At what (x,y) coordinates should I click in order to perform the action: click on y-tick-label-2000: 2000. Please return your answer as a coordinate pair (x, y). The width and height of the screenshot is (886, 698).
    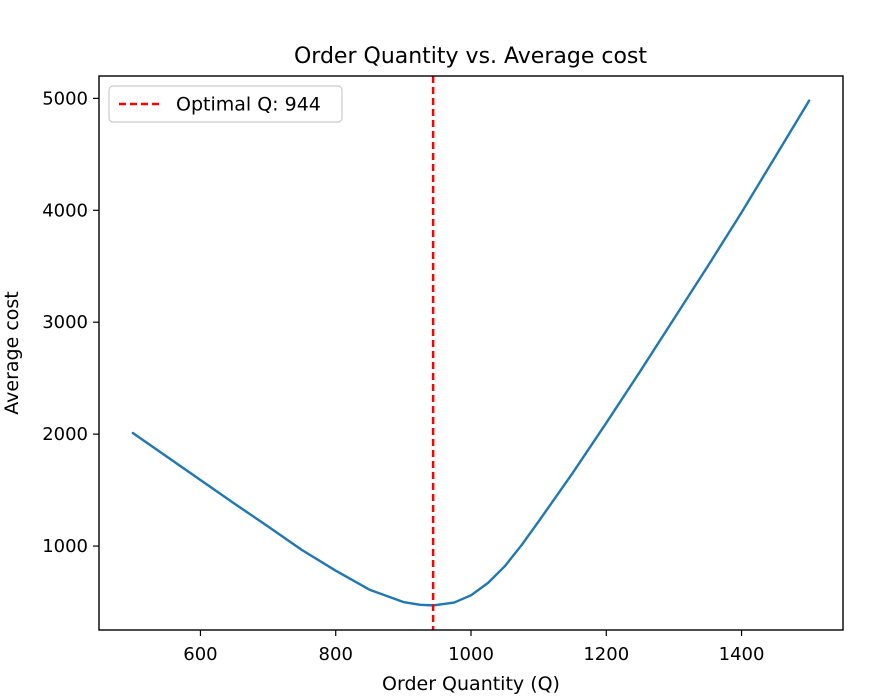
    Looking at the image, I should click on (65, 434).